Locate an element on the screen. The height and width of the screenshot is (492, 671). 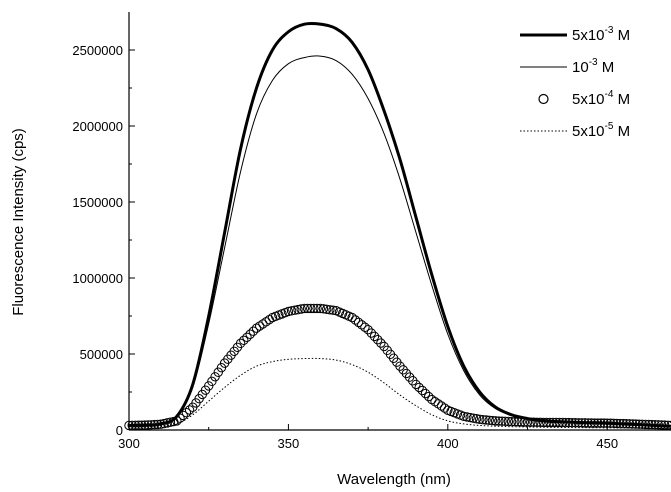
legend-label-exponent: -3 is located at coordinates (593, 62).